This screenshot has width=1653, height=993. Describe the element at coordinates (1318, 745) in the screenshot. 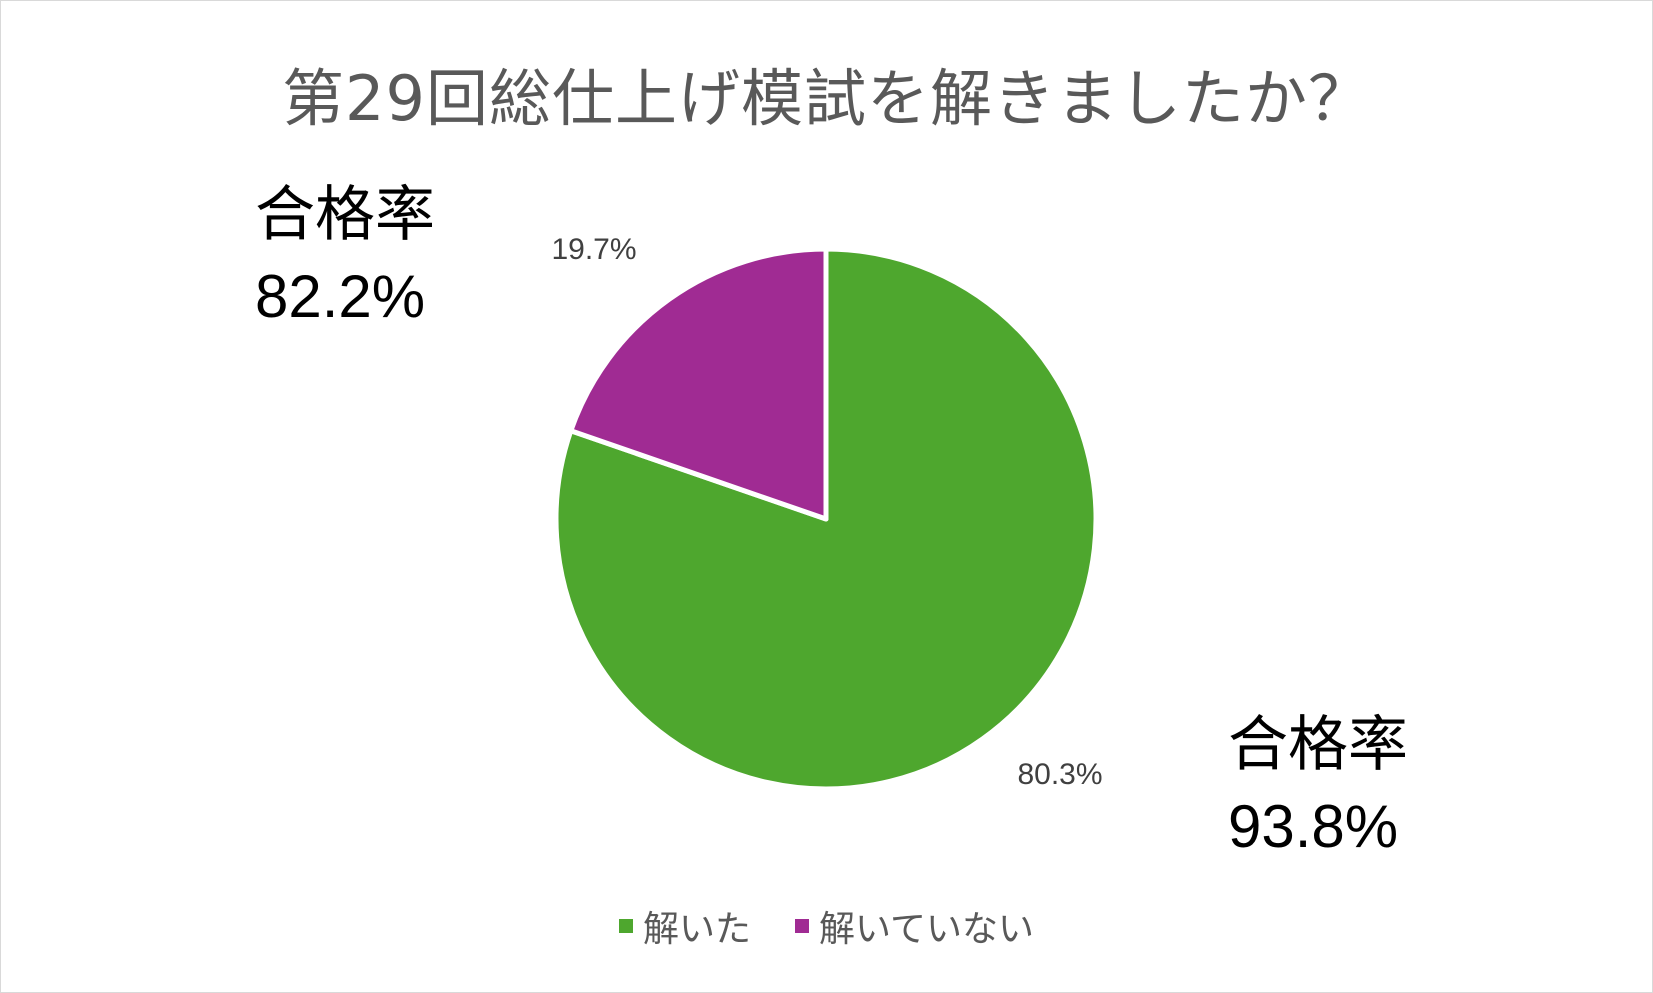

I see `pass-rate-label-right: 合格率` at that location.